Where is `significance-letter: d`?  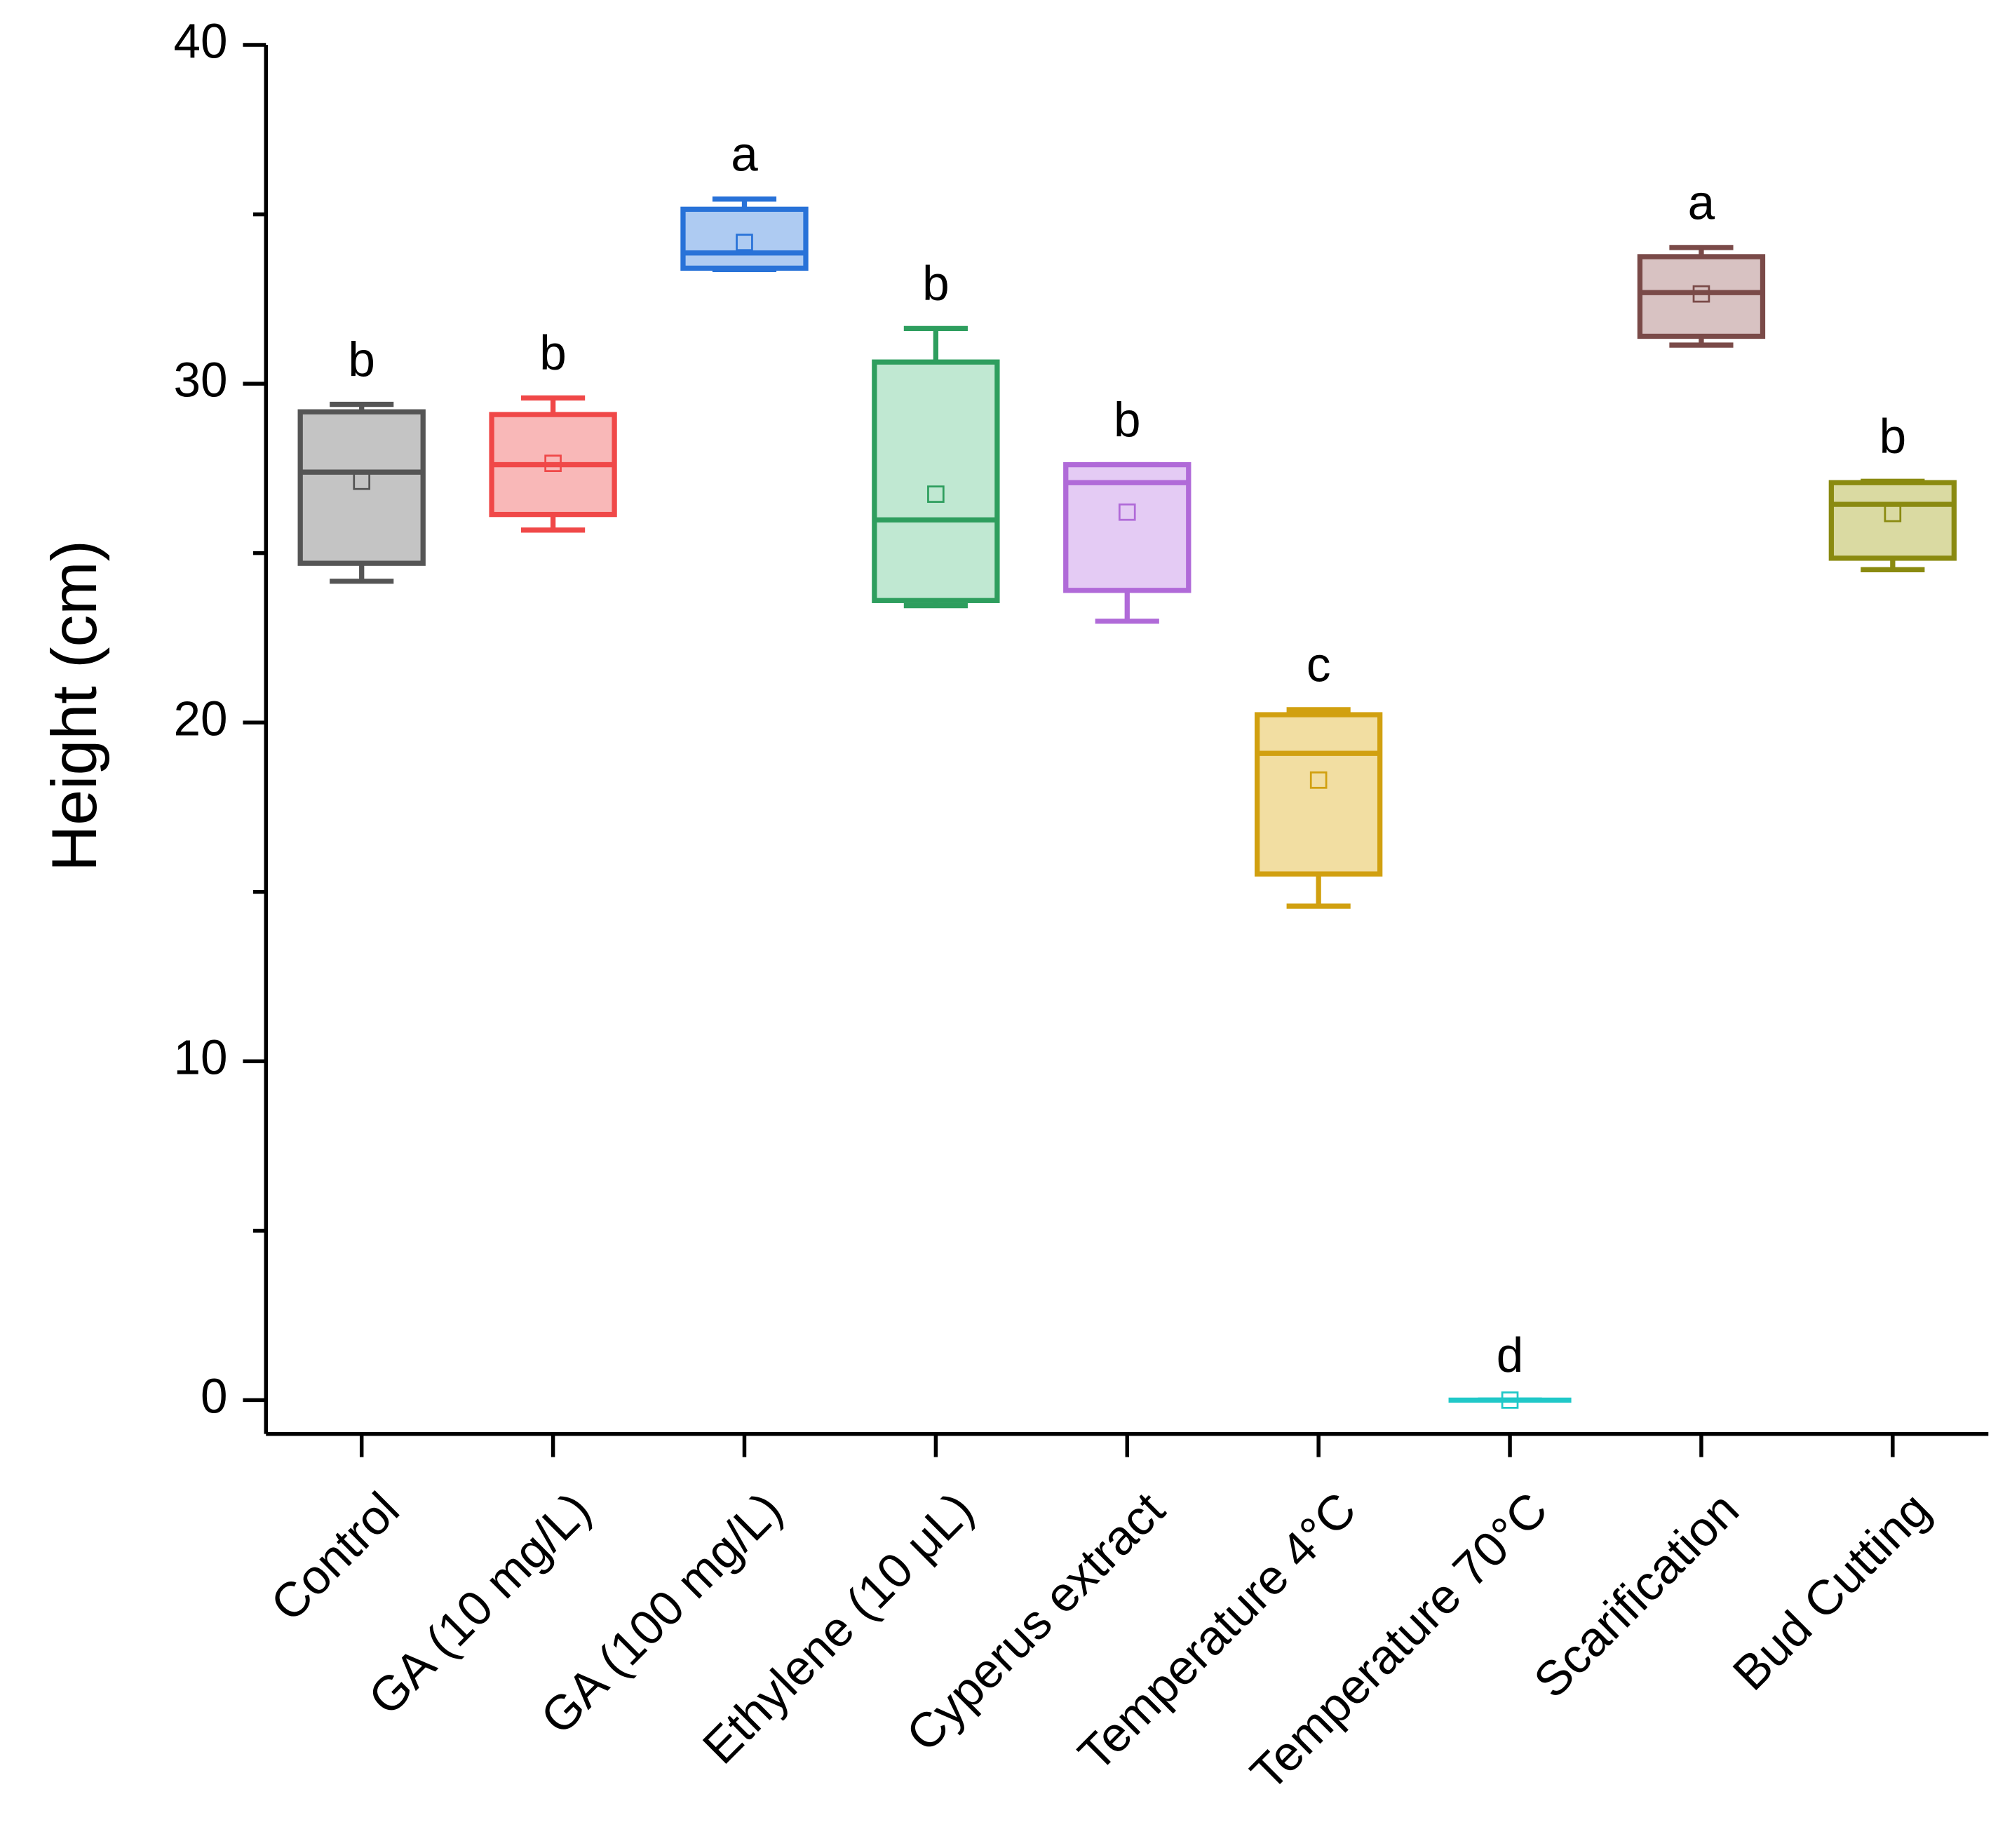
significance-letter: d is located at coordinates (1511, 1355).